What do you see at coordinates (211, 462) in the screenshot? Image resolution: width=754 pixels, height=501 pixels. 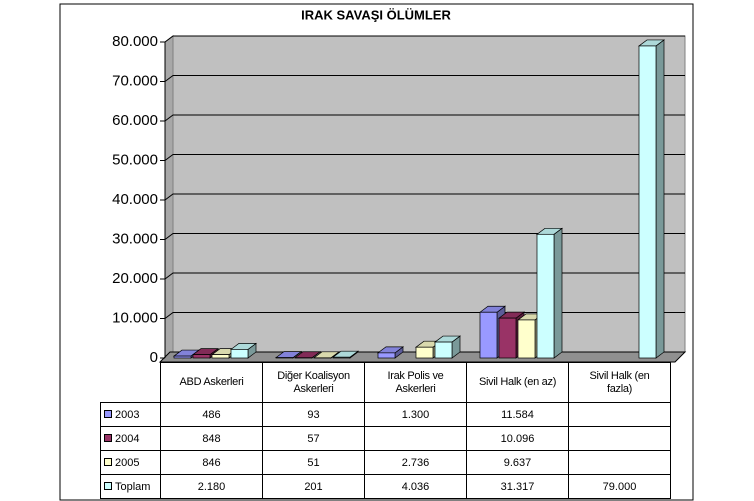 I see `table-value: 846` at bounding box center [211, 462].